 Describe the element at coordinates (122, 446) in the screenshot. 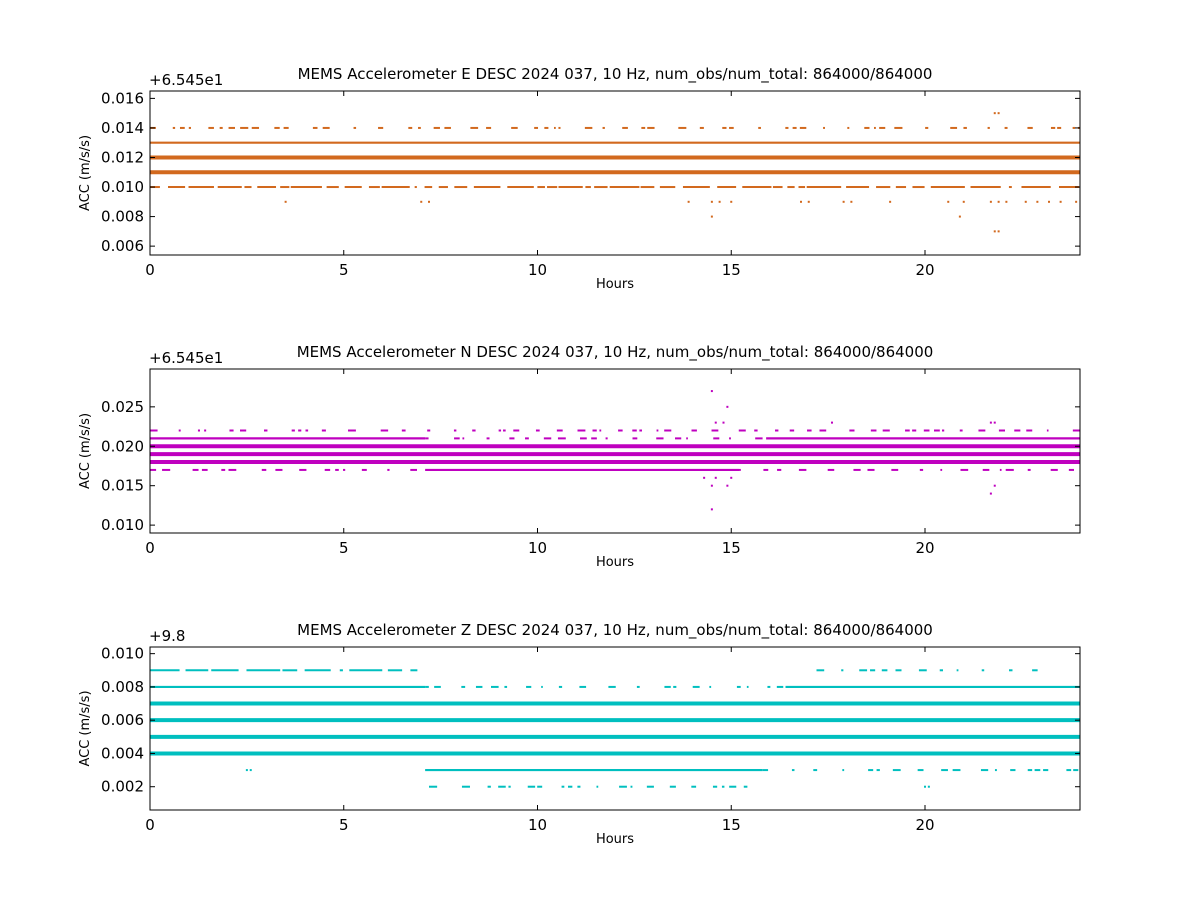

I see `y-tick-label: 0.020` at that location.